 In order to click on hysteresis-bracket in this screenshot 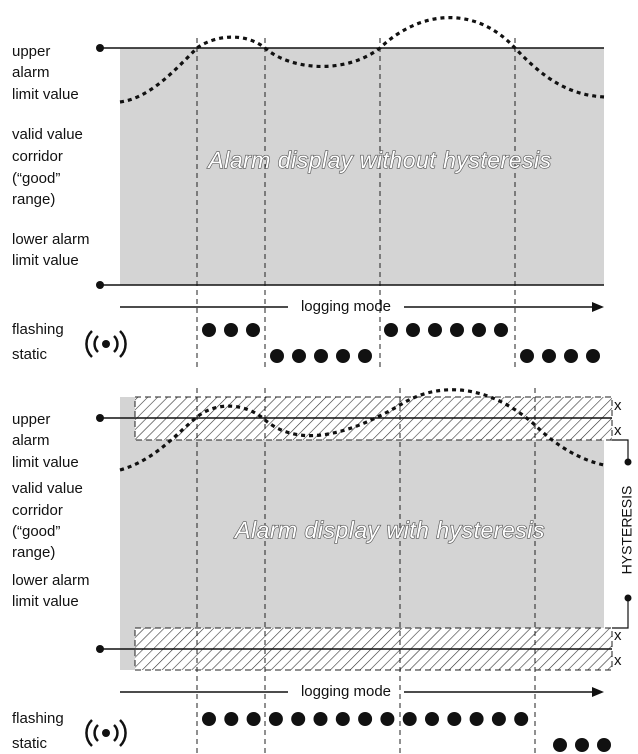, I will do `click(622, 534)`.